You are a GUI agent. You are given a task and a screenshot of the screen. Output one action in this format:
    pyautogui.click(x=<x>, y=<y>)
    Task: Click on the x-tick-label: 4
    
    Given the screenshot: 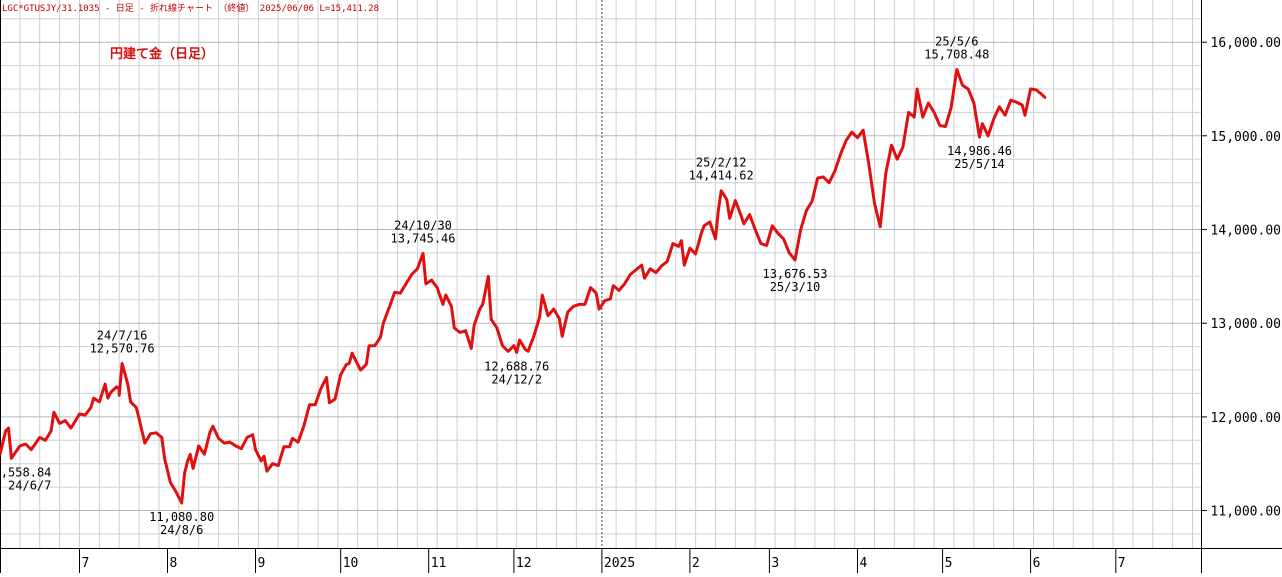 What is the action you would take?
    pyautogui.click(x=864, y=563)
    